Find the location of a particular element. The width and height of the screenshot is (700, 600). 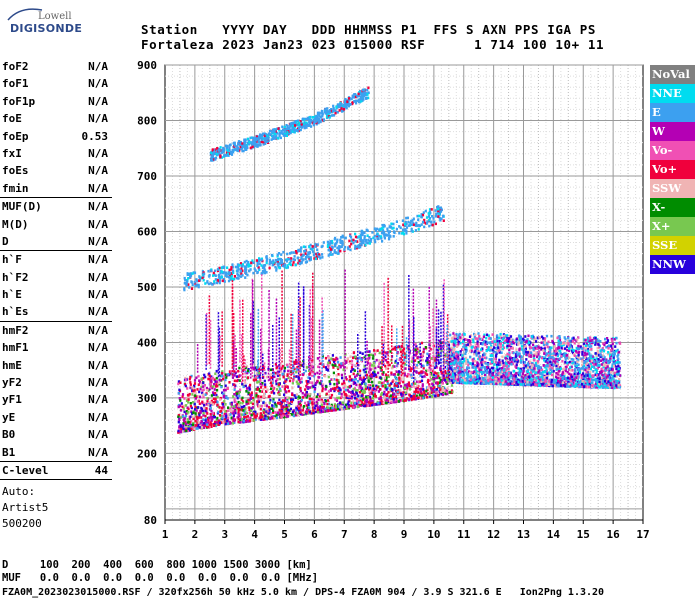

param-row: D N/A is located at coordinates (56, 241).